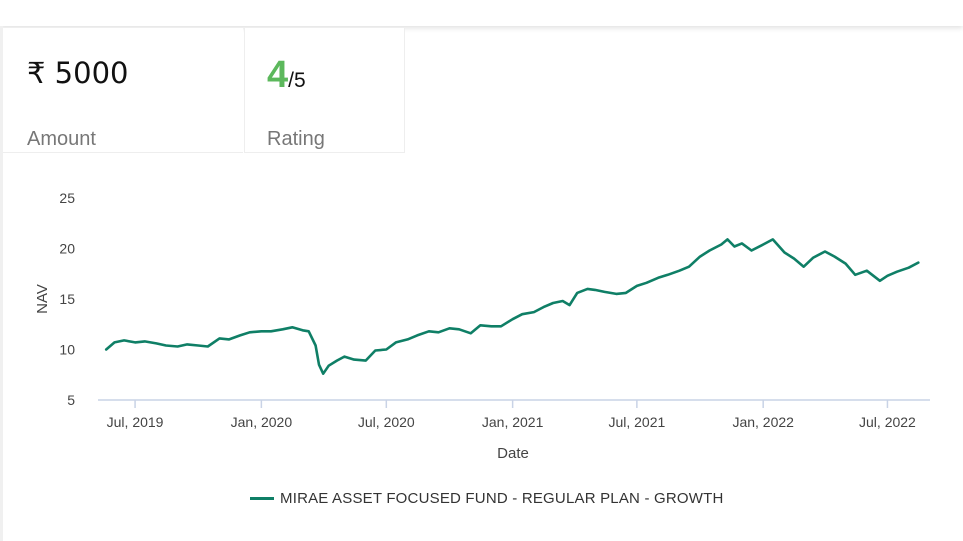 The width and height of the screenshot is (963, 541). What do you see at coordinates (386, 422) in the screenshot?
I see `x-tick-label: Jul, 2020` at bounding box center [386, 422].